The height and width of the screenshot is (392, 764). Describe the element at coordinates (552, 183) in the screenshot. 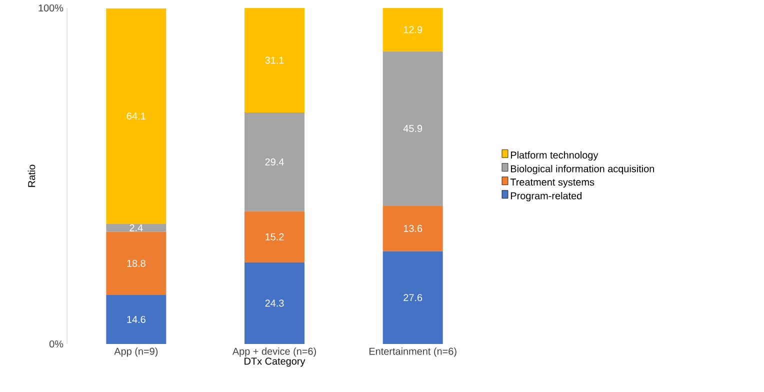

I see `legend-label: Treatment systems` at that location.